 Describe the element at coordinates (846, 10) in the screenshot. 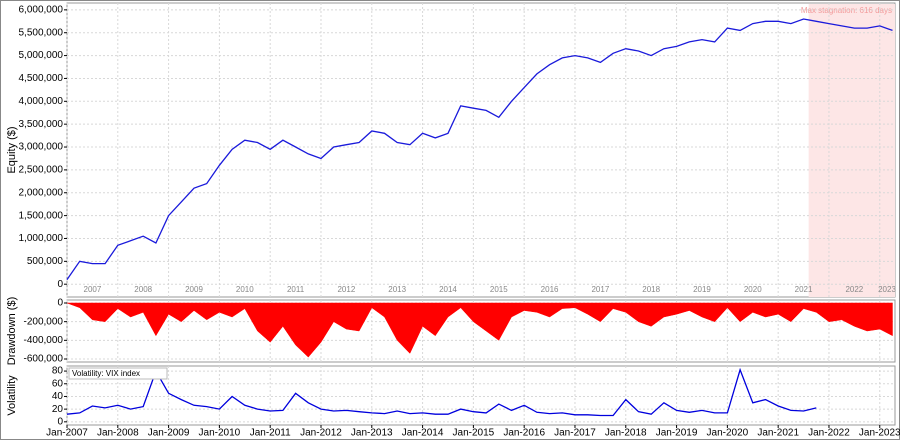

I see `stagnation-label: Max stagnation: 616 days` at that location.